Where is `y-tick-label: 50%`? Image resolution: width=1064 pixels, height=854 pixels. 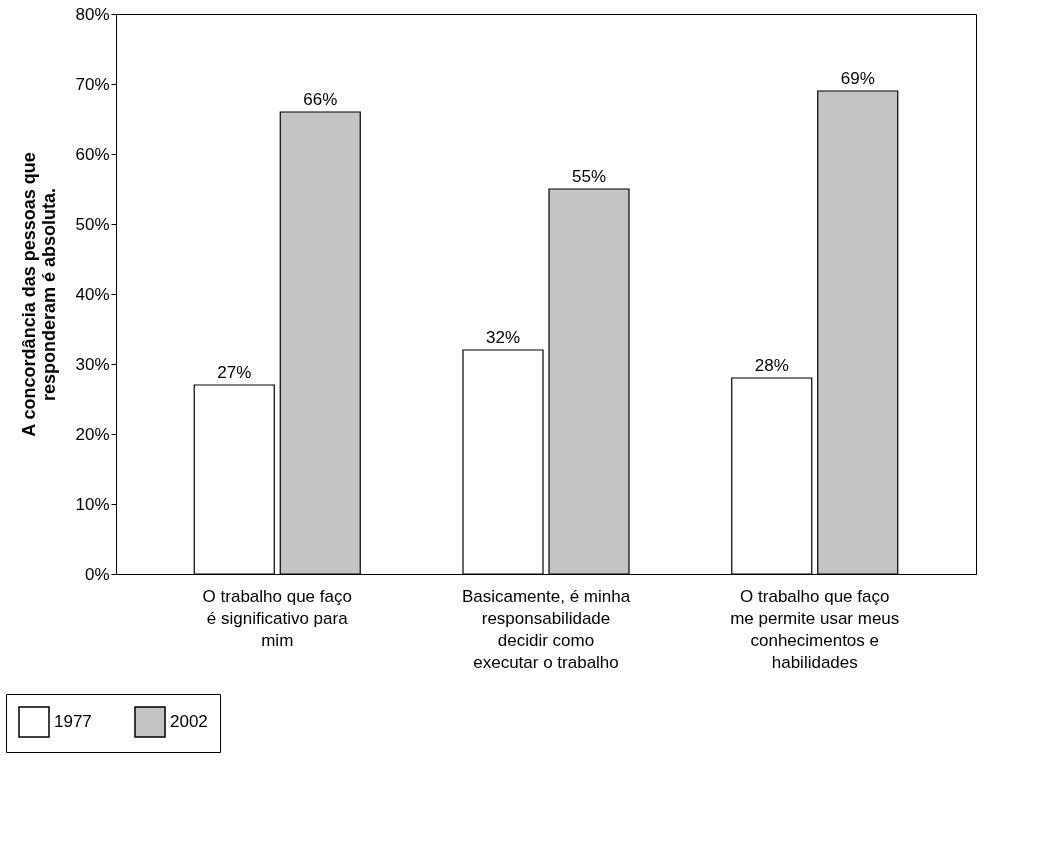
y-tick-label: 50% is located at coordinates (92, 224).